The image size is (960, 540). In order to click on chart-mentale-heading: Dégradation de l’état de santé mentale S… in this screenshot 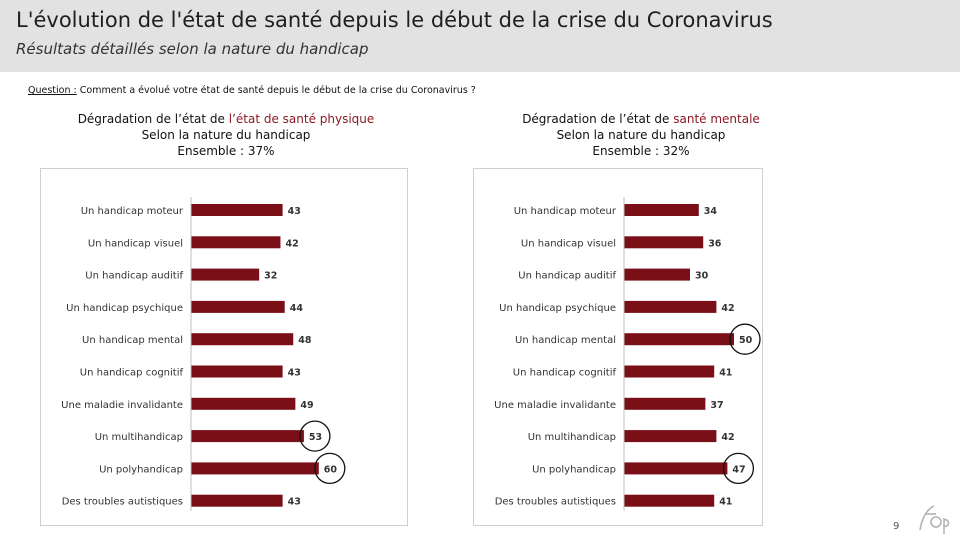, I will do `click(641, 135)`.